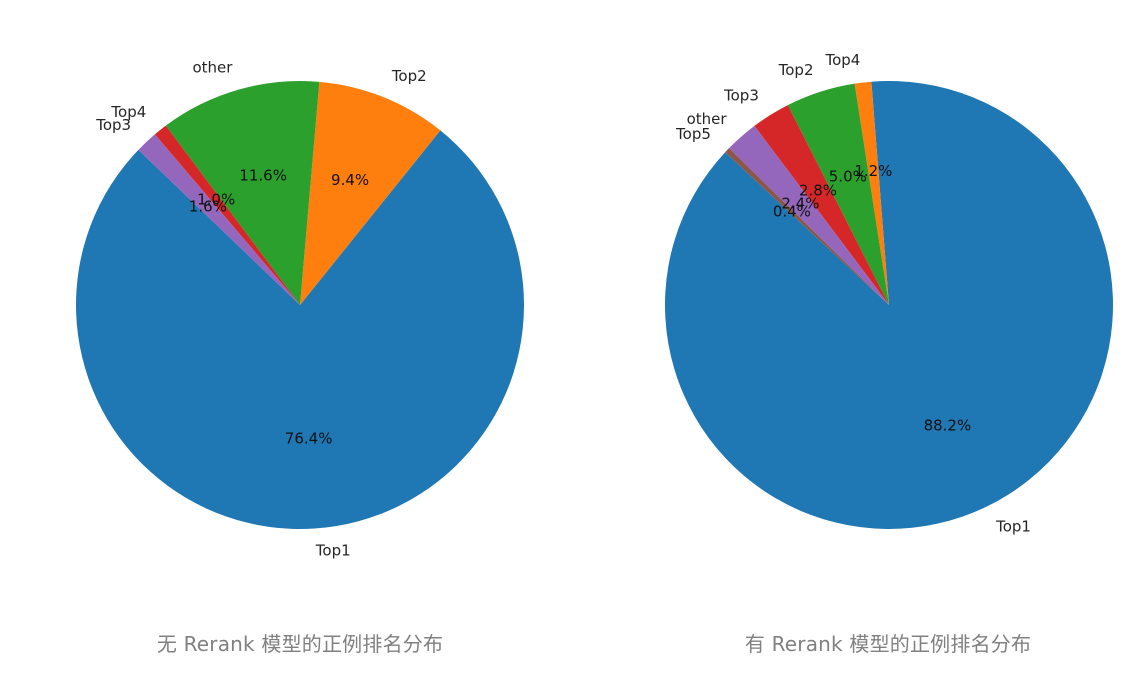  Describe the element at coordinates (309, 439) in the screenshot. I see `pct-label-top1: 76.4%` at that location.